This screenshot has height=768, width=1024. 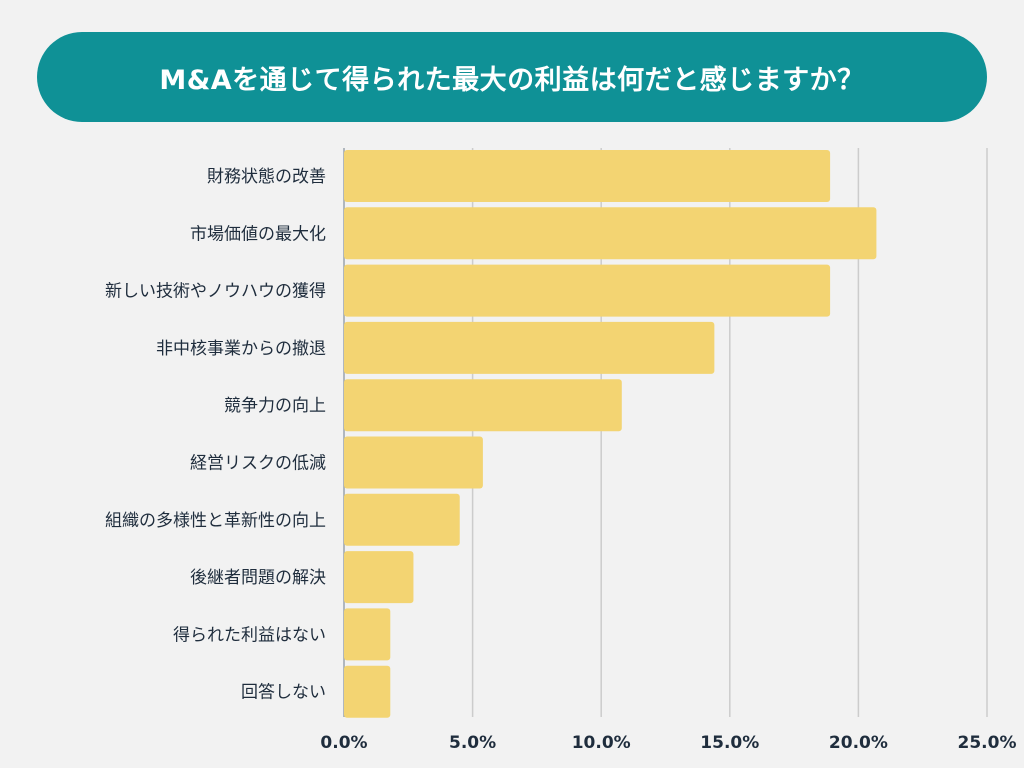 What do you see at coordinates (215, 521) in the screenshot?
I see `category-label: 組織の多様性と革新性の向上` at bounding box center [215, 521].